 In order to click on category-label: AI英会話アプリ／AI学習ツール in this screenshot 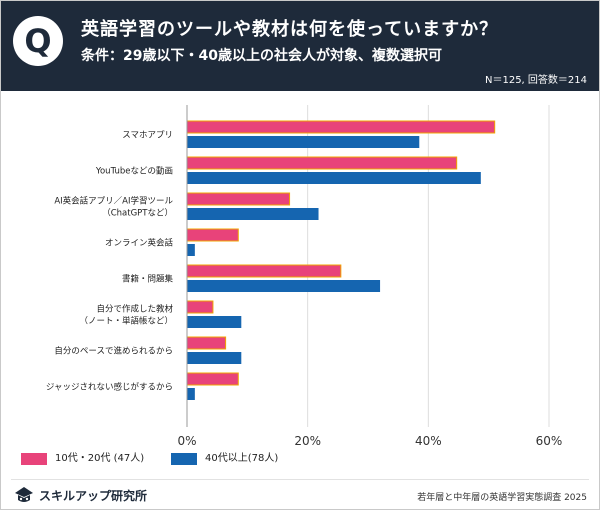, I will do `click(113, 201)`.